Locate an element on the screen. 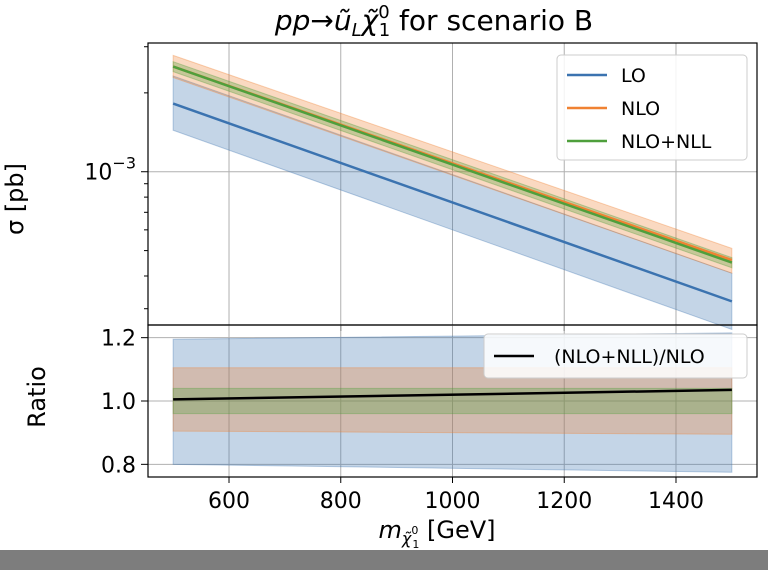 The height and width of the screenshot is (570, 768). ratio-y-axis-label: Ratio is located at coordinates (37, 397).